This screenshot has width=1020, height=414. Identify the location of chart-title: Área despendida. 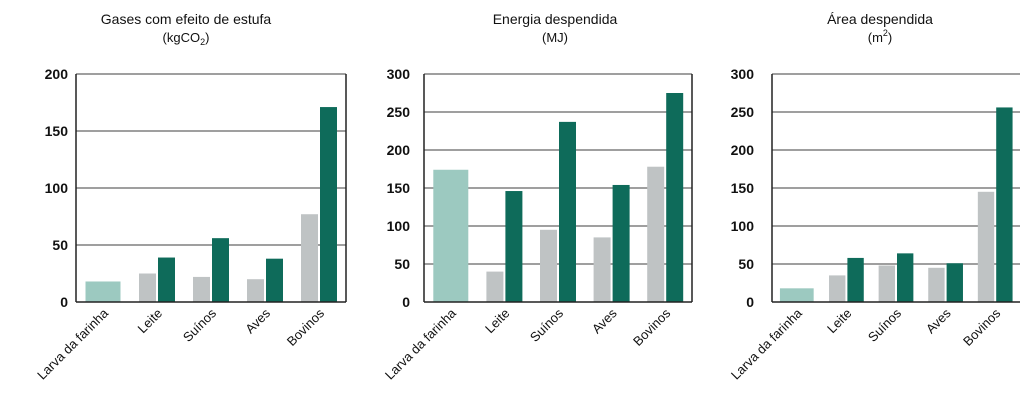
(880, 19).